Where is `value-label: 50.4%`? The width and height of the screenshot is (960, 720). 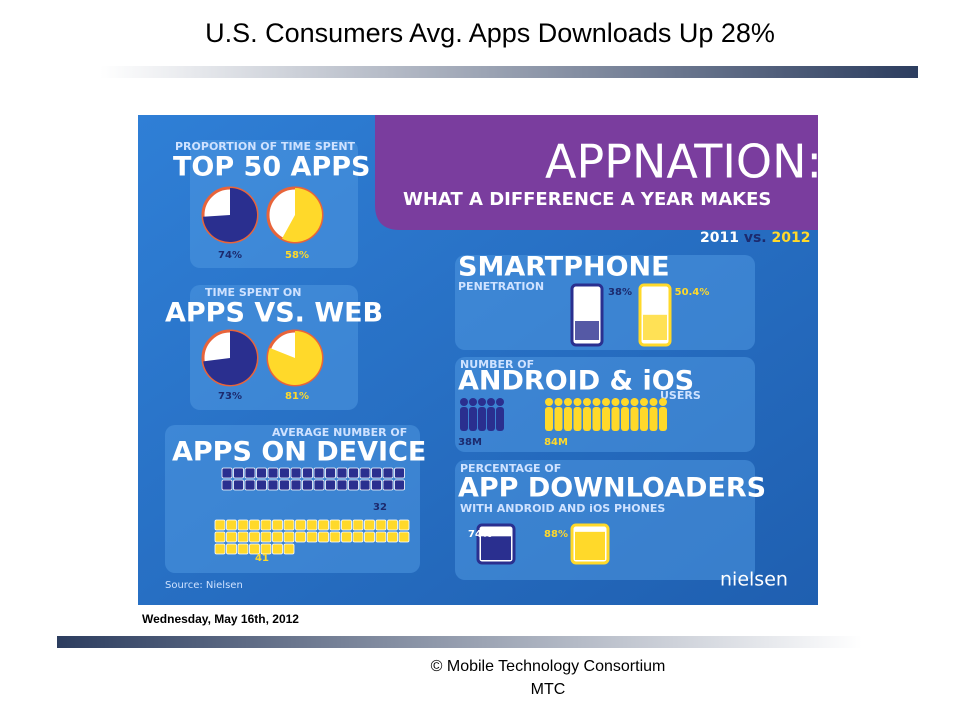 value-label: 50.4% is located at coordinates (692, 292).